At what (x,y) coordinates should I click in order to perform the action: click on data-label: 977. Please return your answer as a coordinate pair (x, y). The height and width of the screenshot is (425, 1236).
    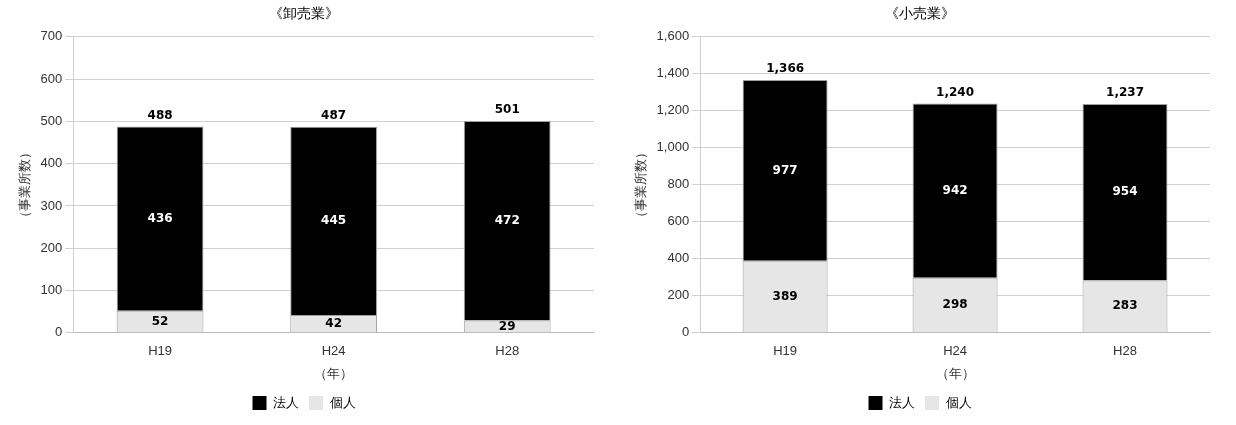
    Looking at the image, I should click on (785, 169).